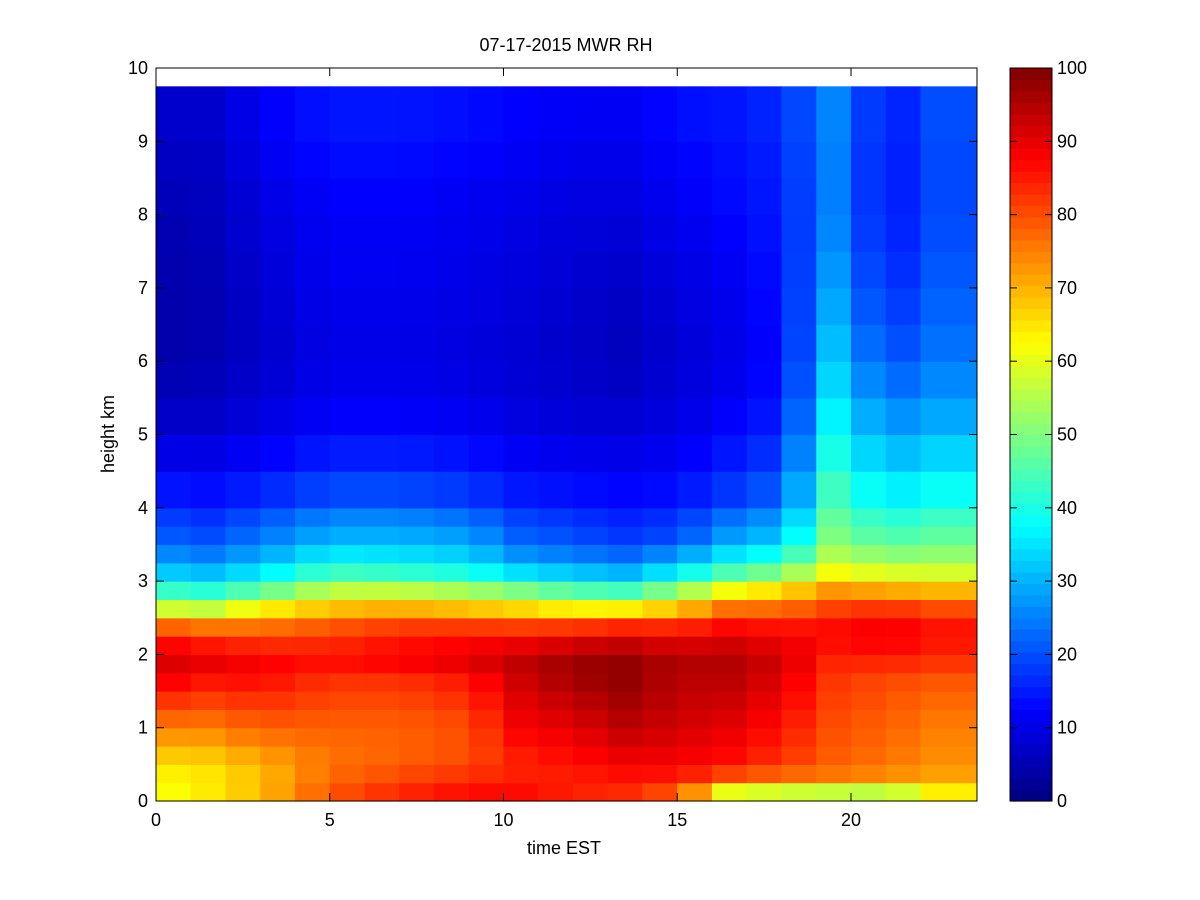  I want to click on colorbar, so click(1031, 435).